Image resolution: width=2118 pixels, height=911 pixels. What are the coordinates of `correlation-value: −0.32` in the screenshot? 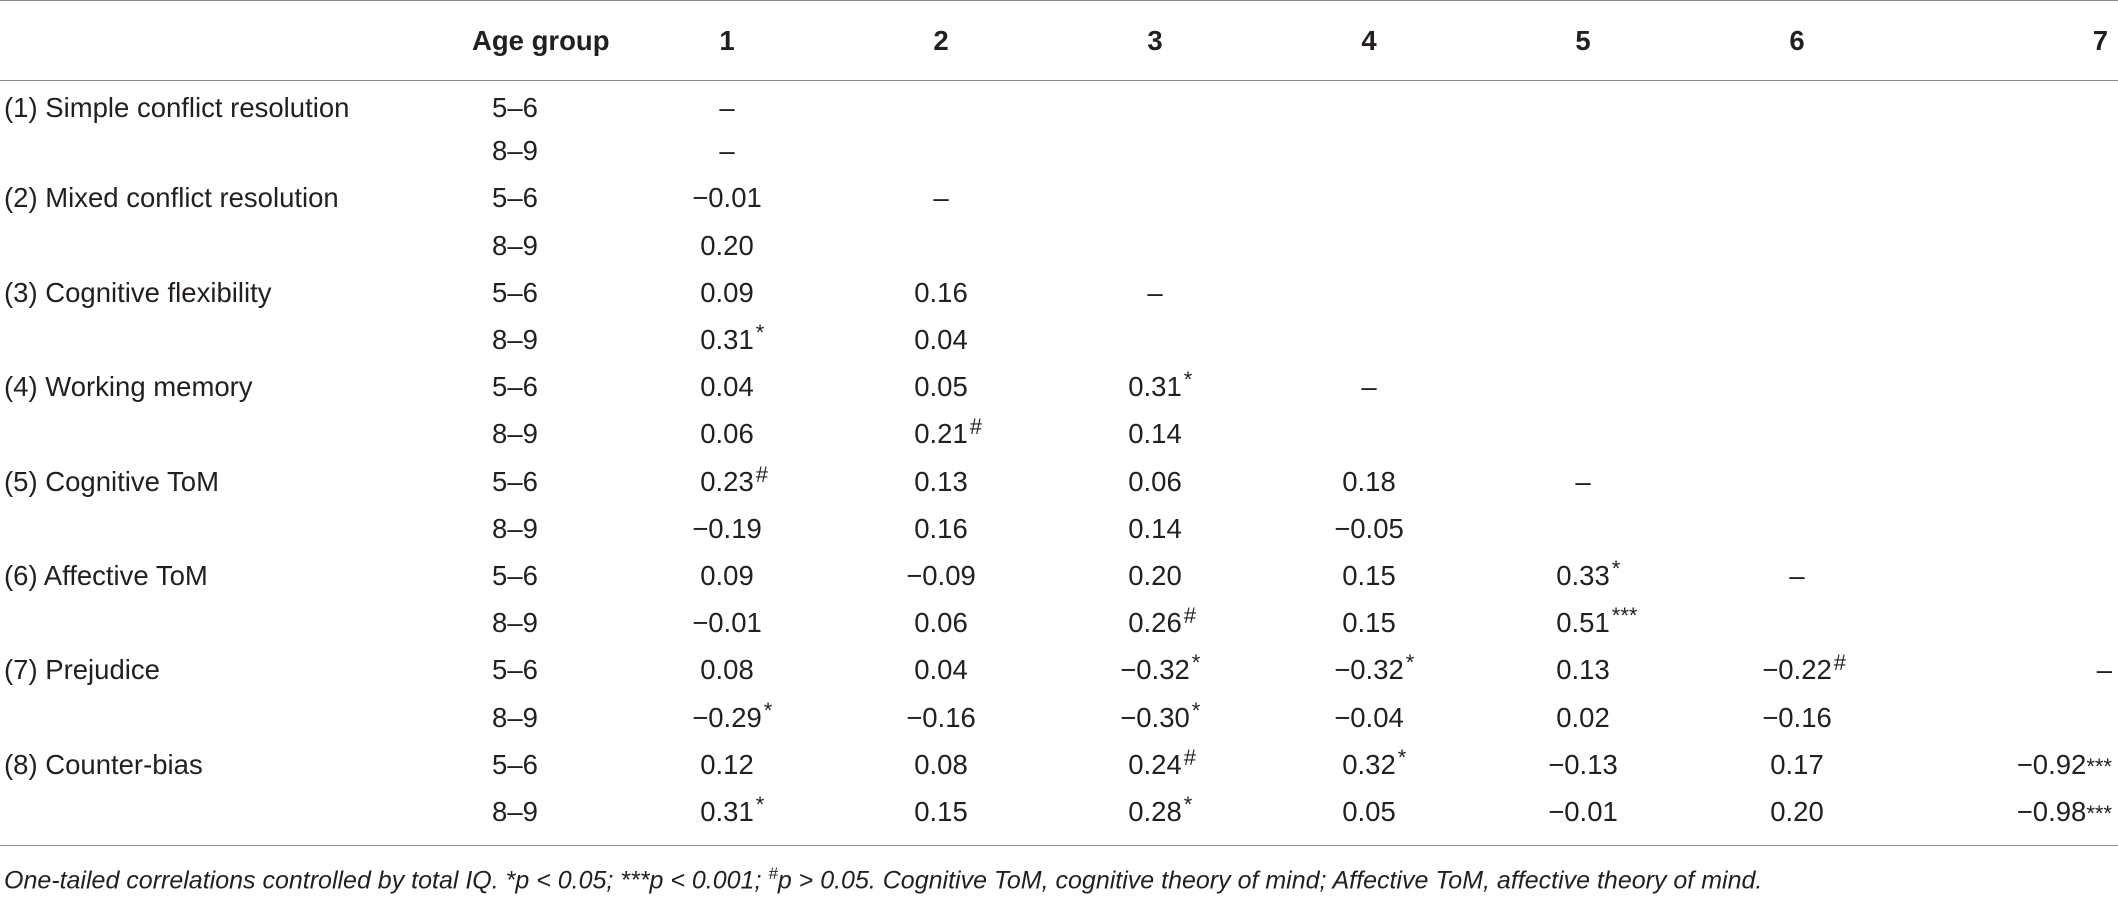 It's located at (1155, 670).